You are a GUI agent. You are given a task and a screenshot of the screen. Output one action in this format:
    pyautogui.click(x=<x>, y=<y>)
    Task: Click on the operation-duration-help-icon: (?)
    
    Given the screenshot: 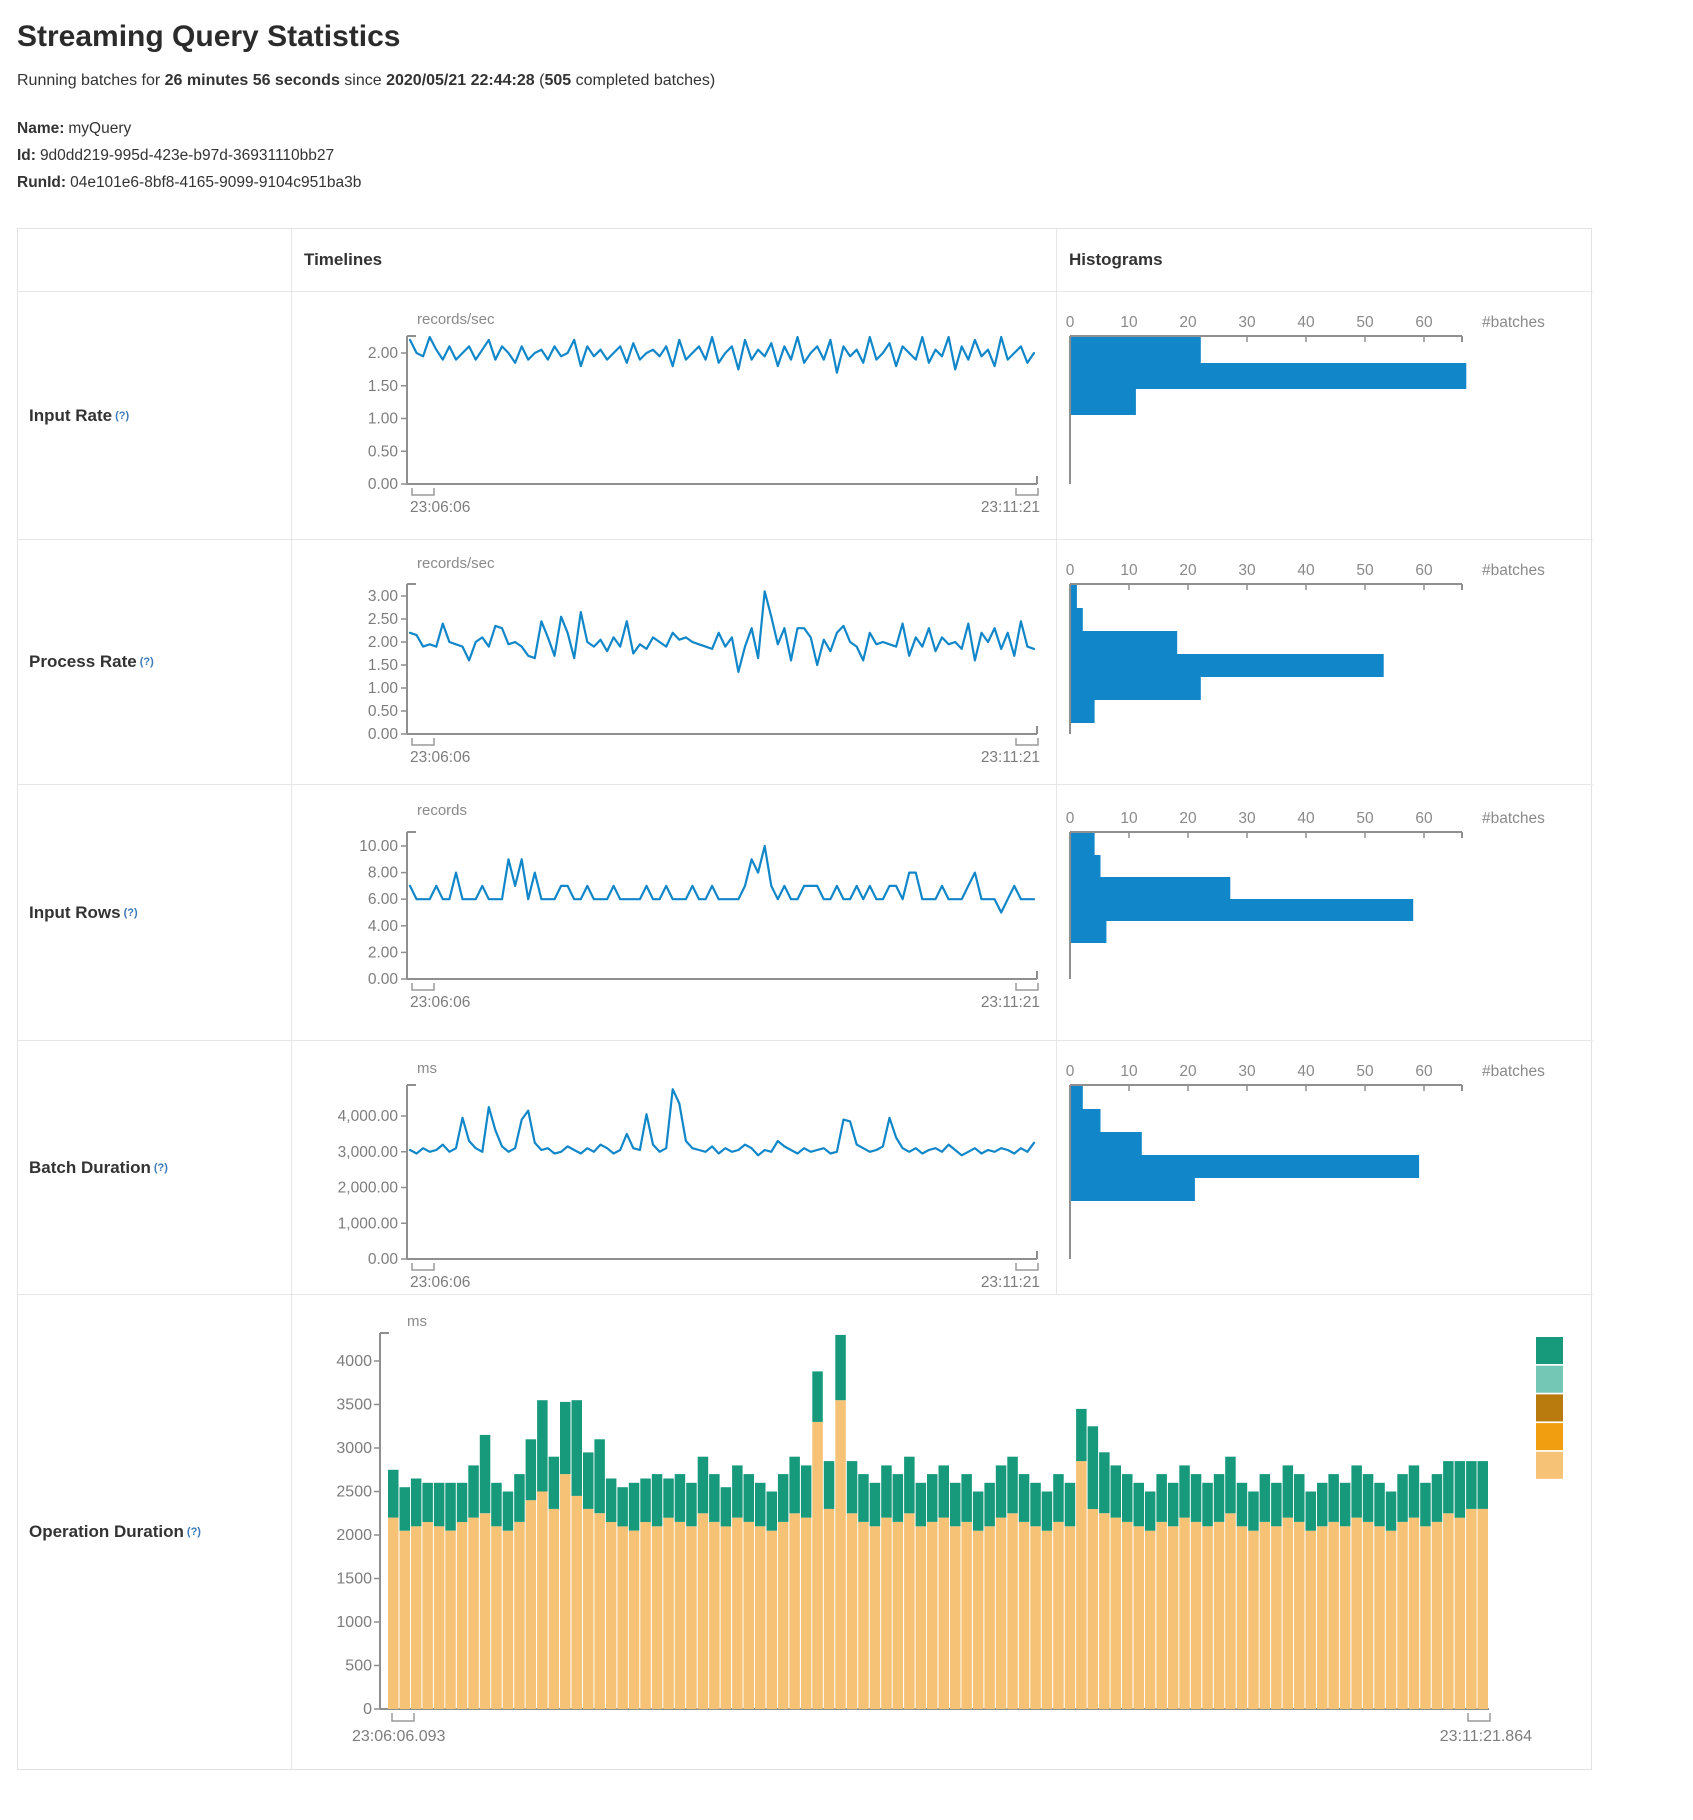 What is the action you would take?
    pyautogui.click(x=193, y=1532)
    